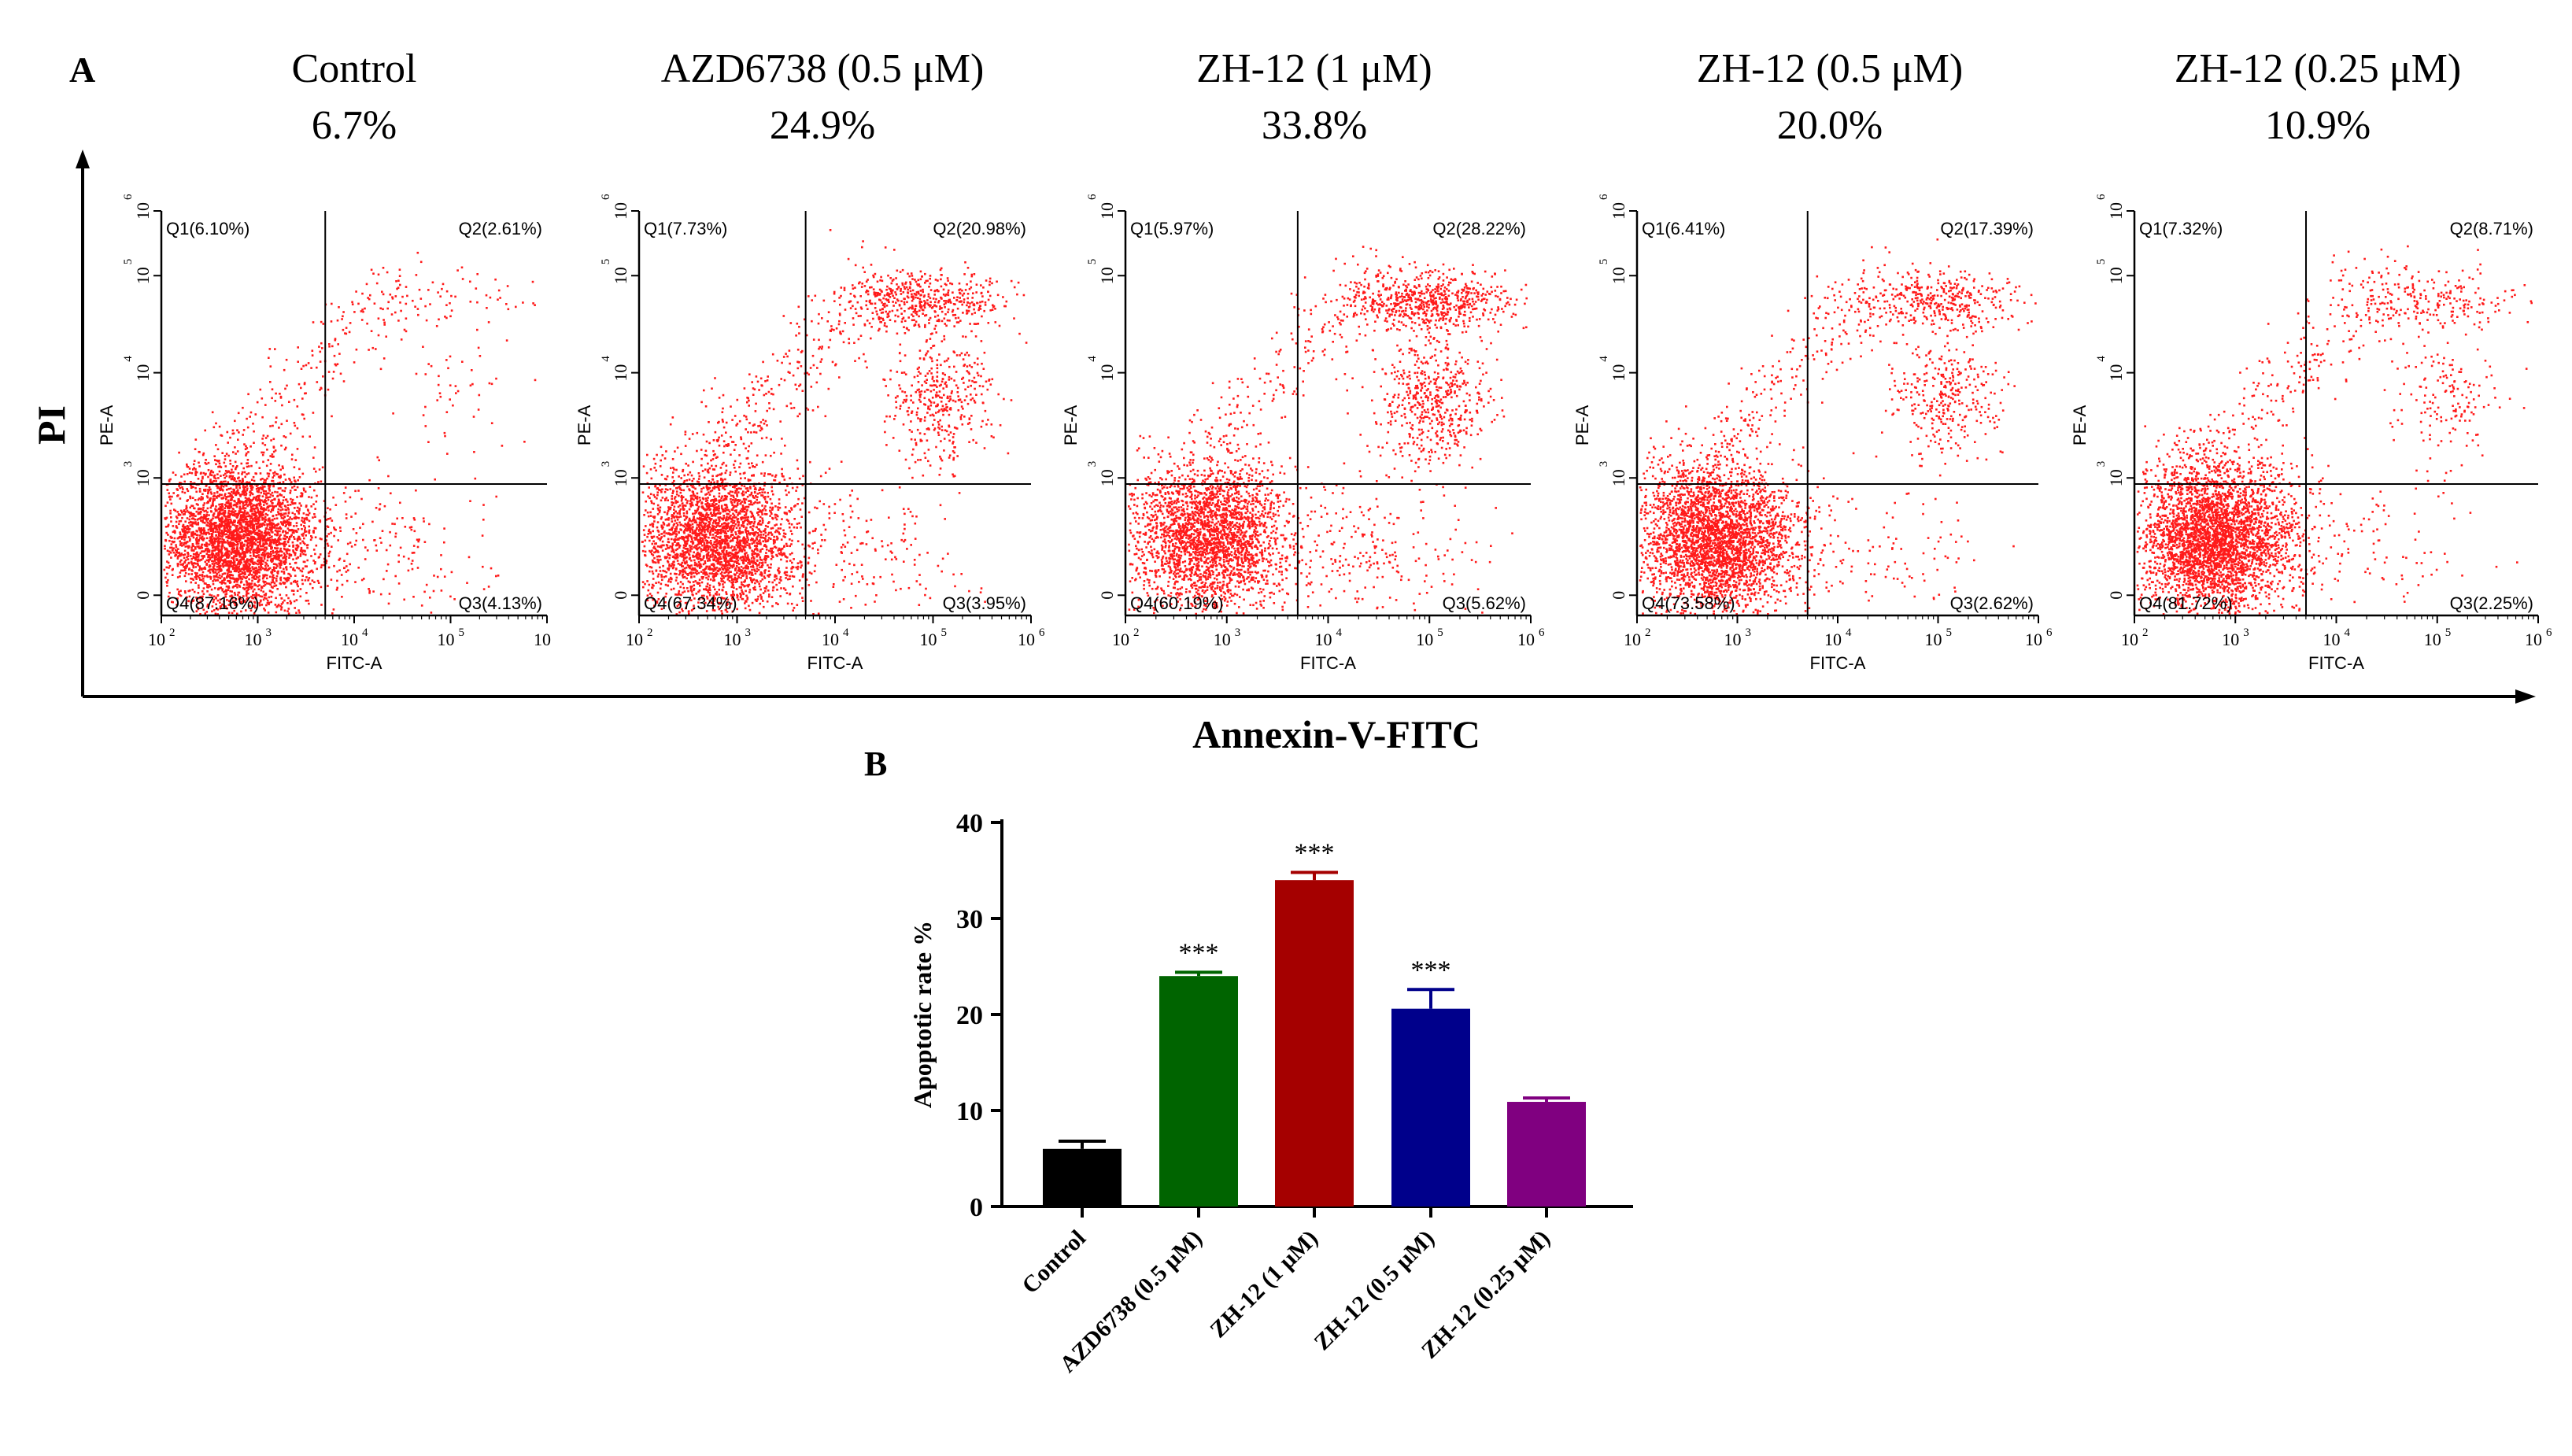 The height and width of the screenshot is (1456, 2572). I want to click on panel-a-letter: A, so click(82, 70).